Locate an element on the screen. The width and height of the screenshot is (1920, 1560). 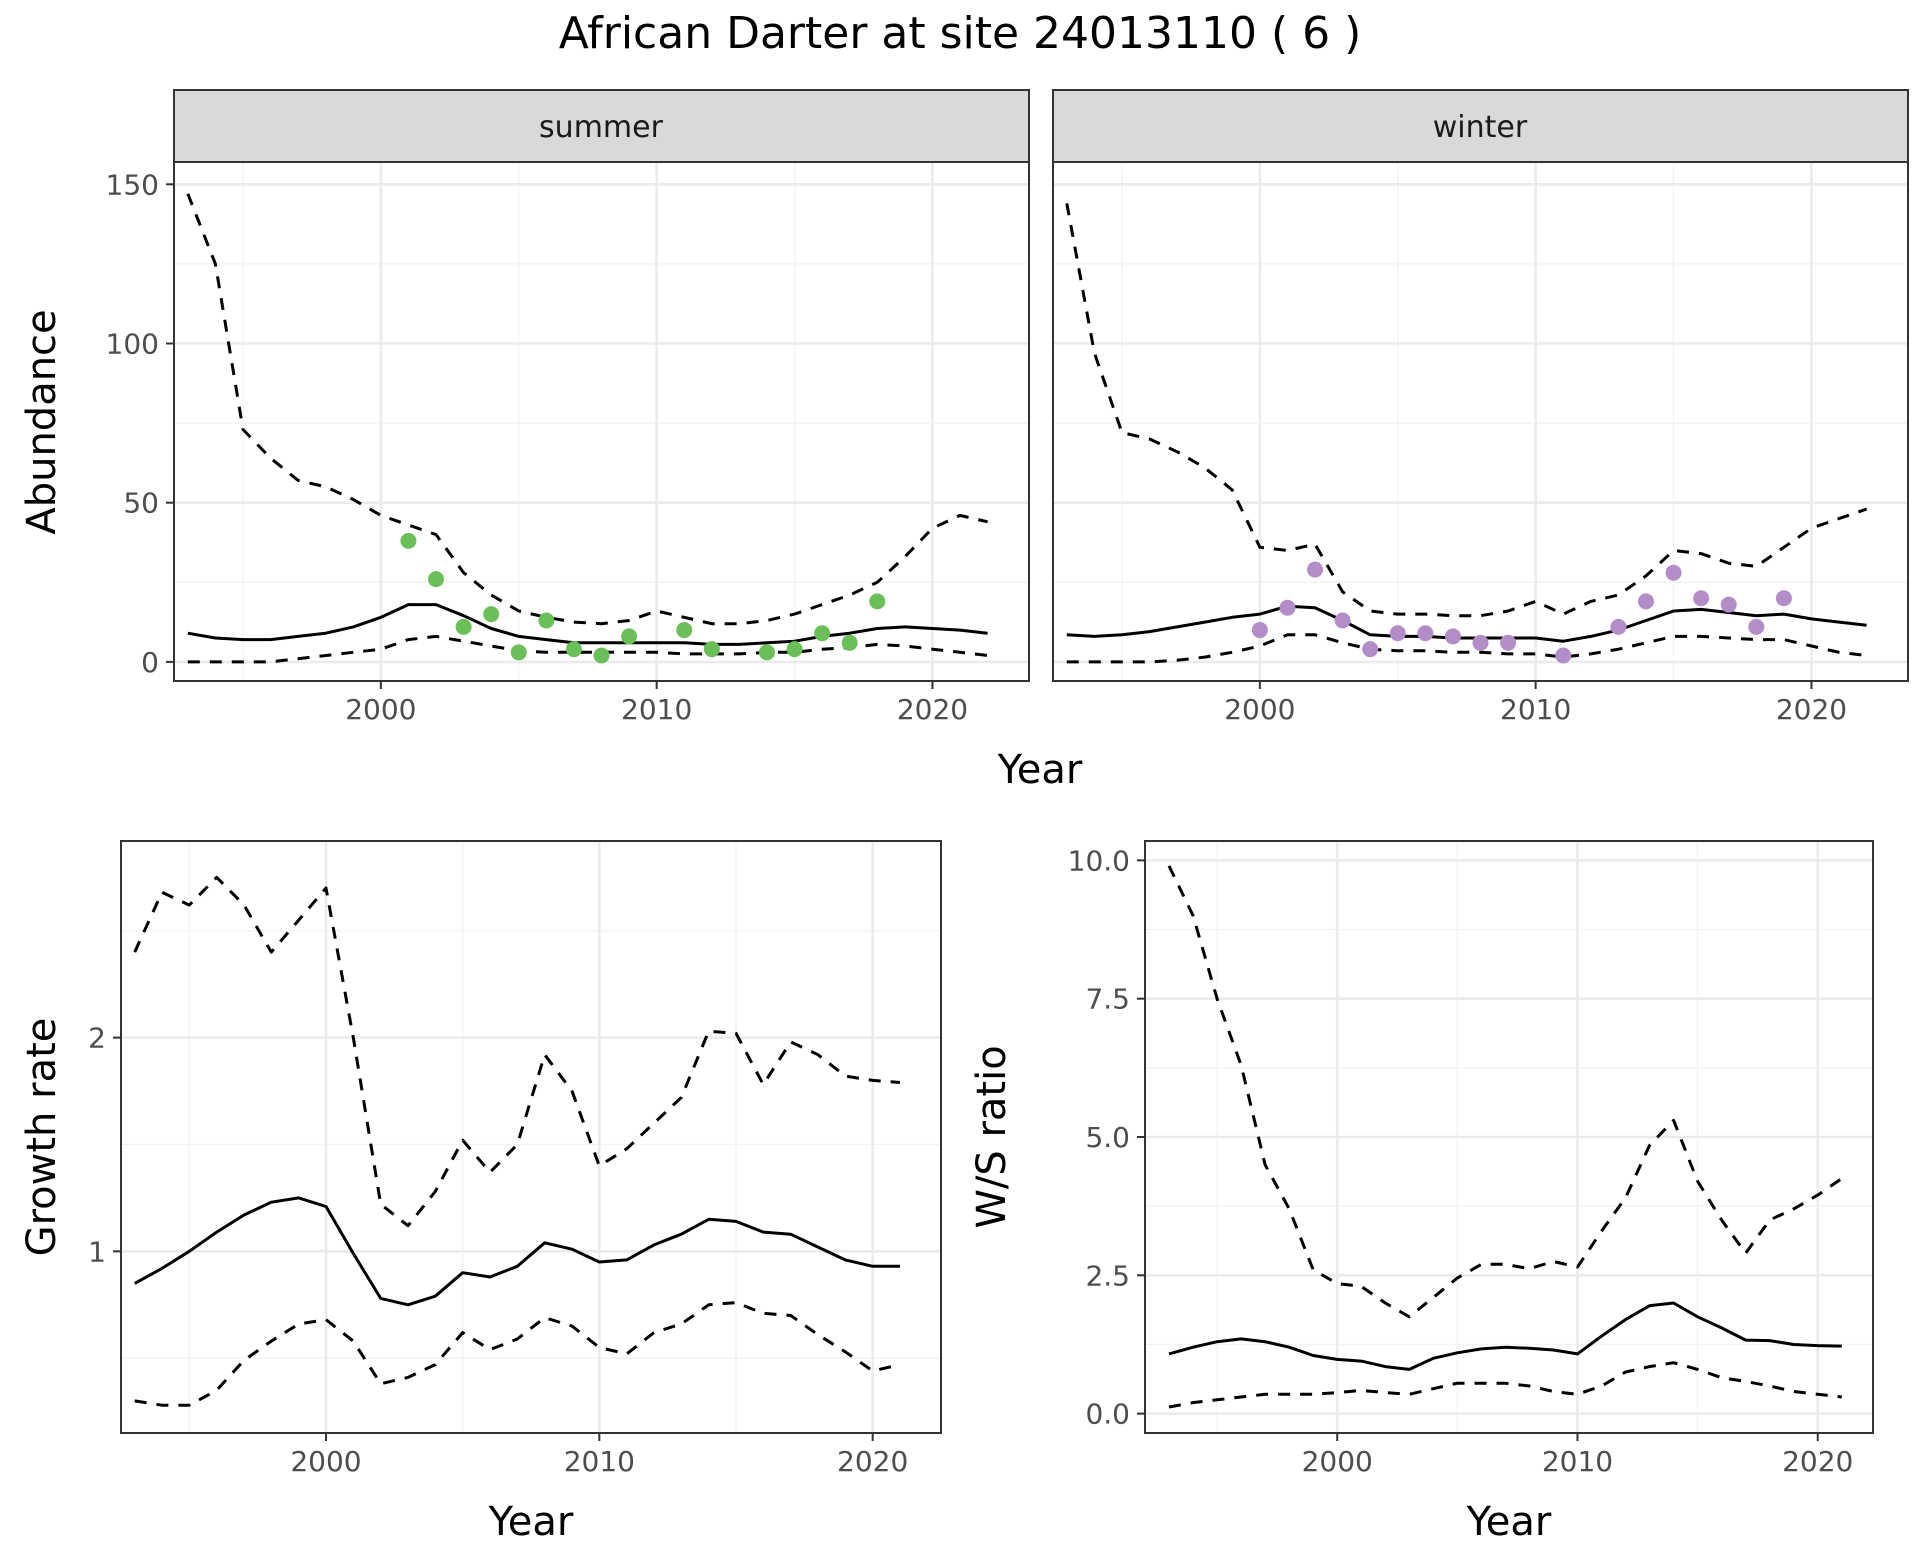
y-tick-label: 5.0 is located at coordinates (1107, 1137).